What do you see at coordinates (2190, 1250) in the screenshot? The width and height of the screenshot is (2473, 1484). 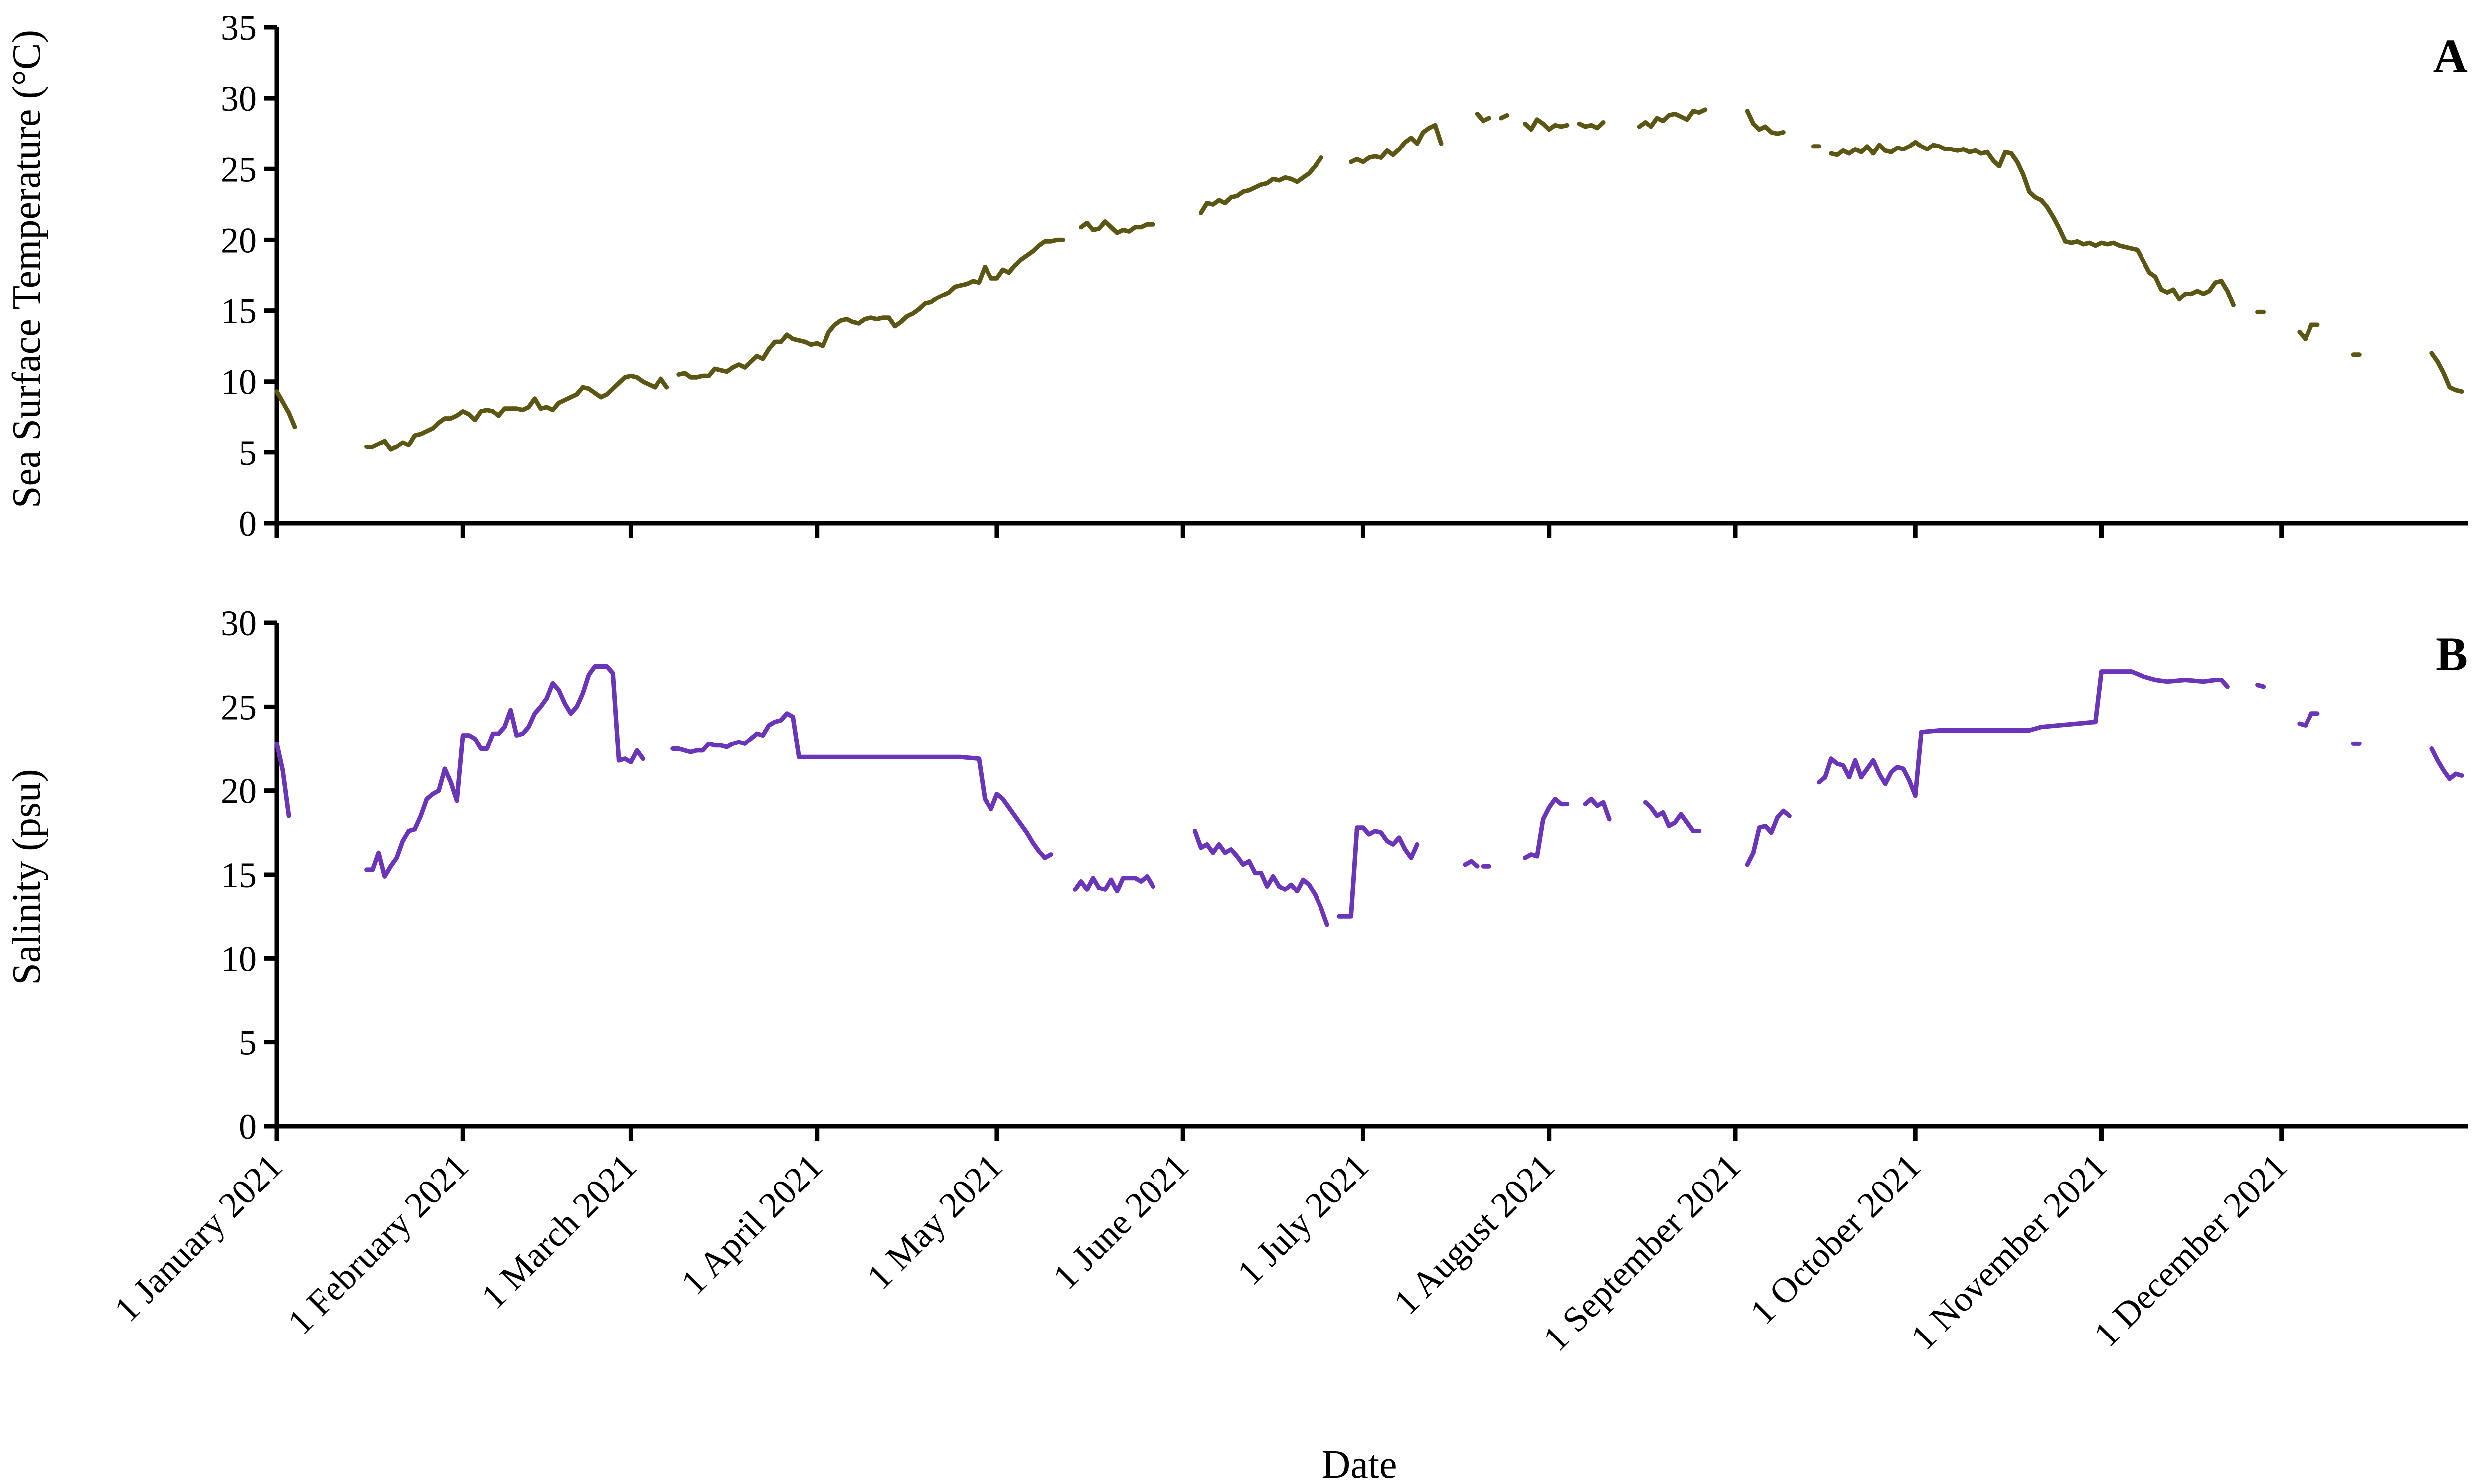 I see `x-tick-label: 1 December 2021` at bounding box center [2190, 1250].